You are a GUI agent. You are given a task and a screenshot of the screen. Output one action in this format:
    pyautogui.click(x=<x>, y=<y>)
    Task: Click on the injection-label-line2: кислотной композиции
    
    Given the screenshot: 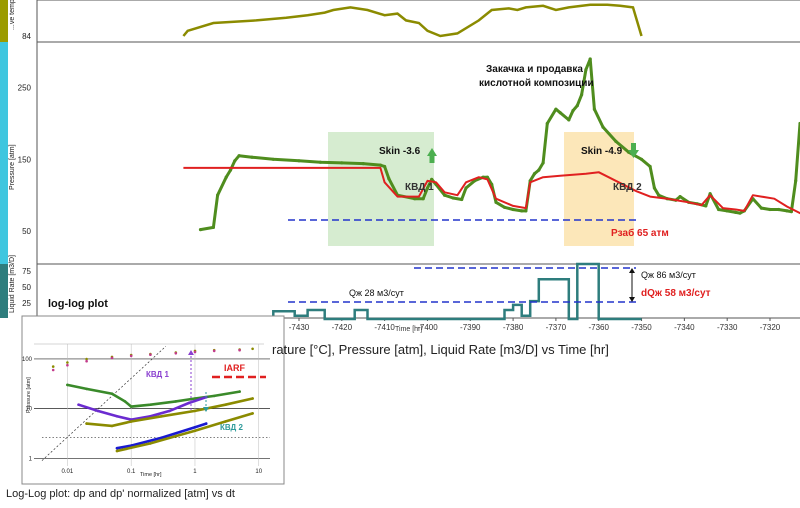 What is the action you would take?
    pyautogui.click(x=536, y=83)
    